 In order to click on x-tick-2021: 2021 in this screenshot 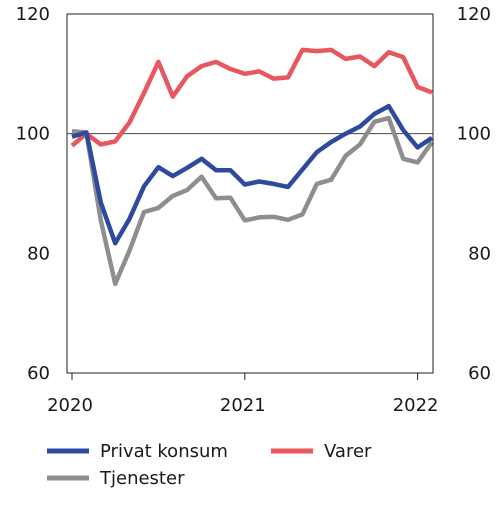, I will do `click(243, 405)`.